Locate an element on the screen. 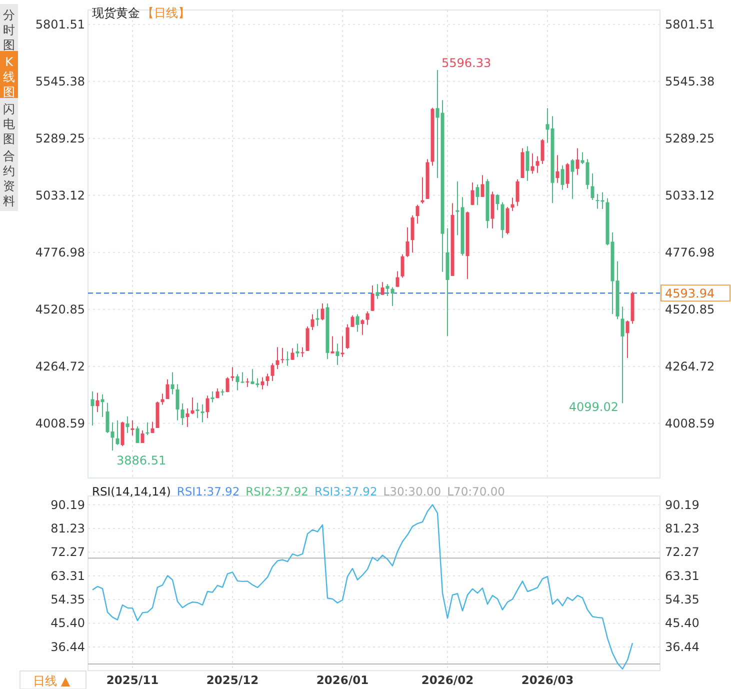 The image size is (731, 689). y2-tick-label: 81.23 is located at coordinates (682, 528).